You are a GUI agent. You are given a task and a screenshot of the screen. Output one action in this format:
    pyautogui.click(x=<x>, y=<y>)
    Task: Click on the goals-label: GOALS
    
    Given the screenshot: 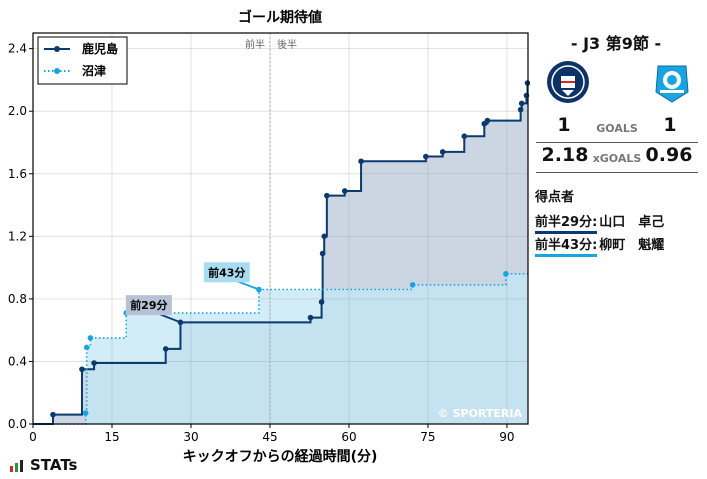 What is the action you would take?
    pyautogui.click(x=617, y=128)
    